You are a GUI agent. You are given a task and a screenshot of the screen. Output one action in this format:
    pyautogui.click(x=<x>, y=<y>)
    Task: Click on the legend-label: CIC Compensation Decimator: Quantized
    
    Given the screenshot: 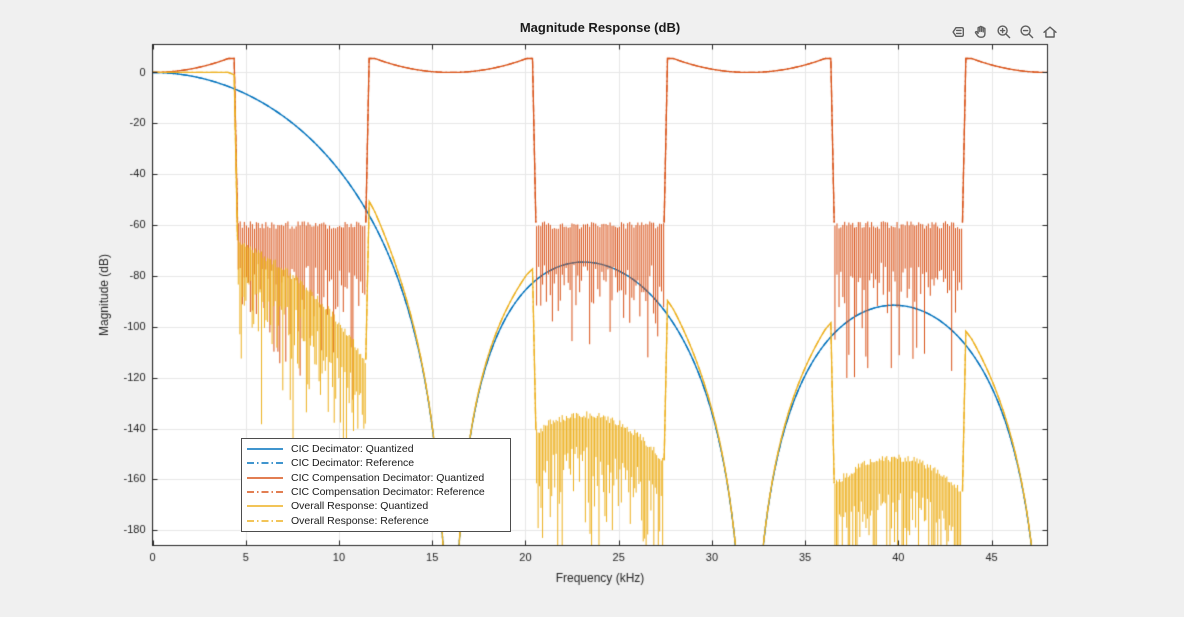 What is the action you would take?
    pyautogui.click(x=388, y=477)
    